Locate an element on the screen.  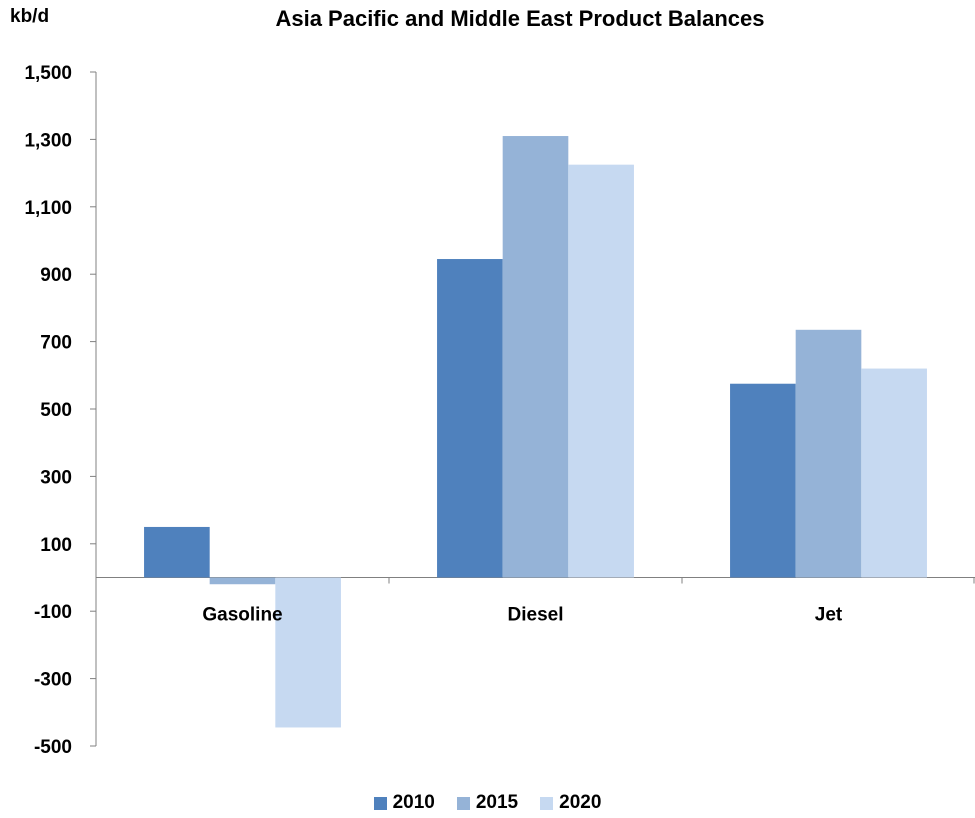
bar-diesel-2020 is located at coordinates (601, 371).